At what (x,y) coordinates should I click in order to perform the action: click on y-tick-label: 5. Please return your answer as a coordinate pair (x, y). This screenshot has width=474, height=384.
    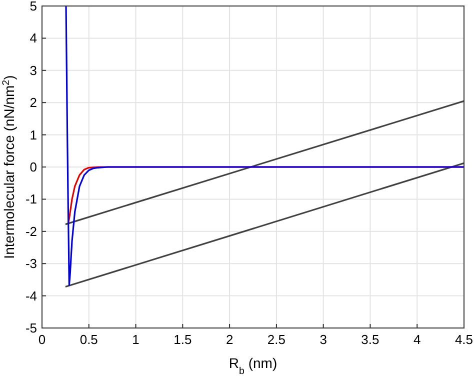
    Looking at the image, I should click on (33, 7).